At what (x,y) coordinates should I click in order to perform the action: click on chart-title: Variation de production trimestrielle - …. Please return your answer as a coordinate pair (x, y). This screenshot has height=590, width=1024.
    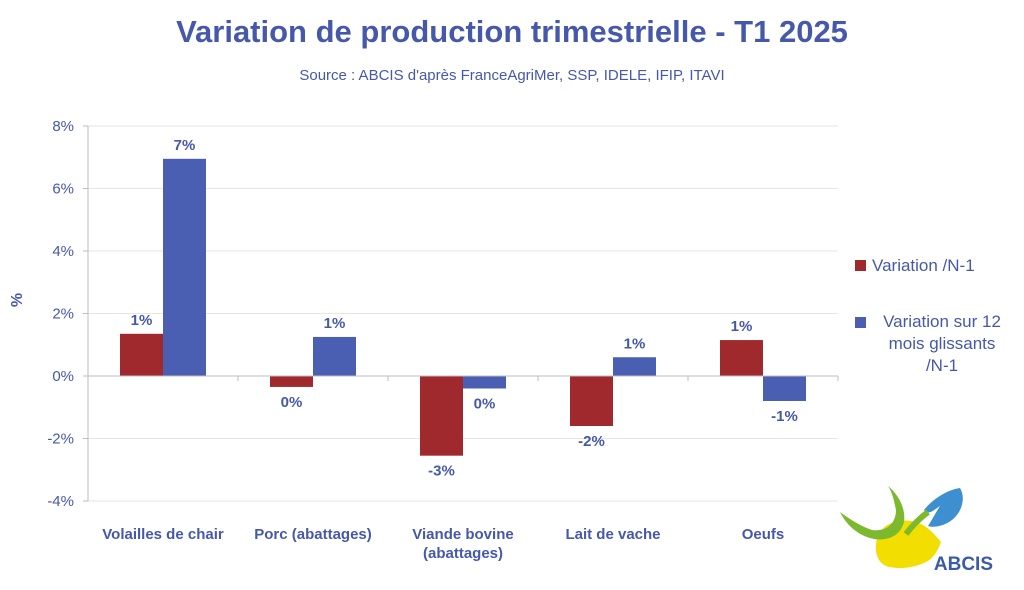
    Looking at the image, I should click on (512, 31).